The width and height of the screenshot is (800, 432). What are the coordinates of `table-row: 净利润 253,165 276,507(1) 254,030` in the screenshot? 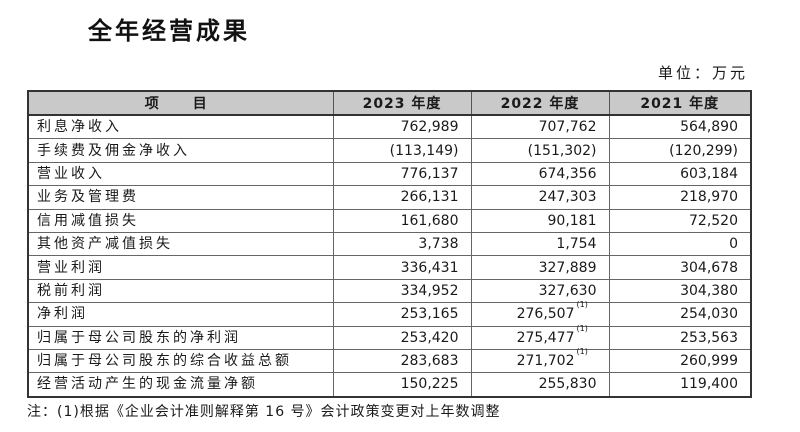 It's located at (389, 313).